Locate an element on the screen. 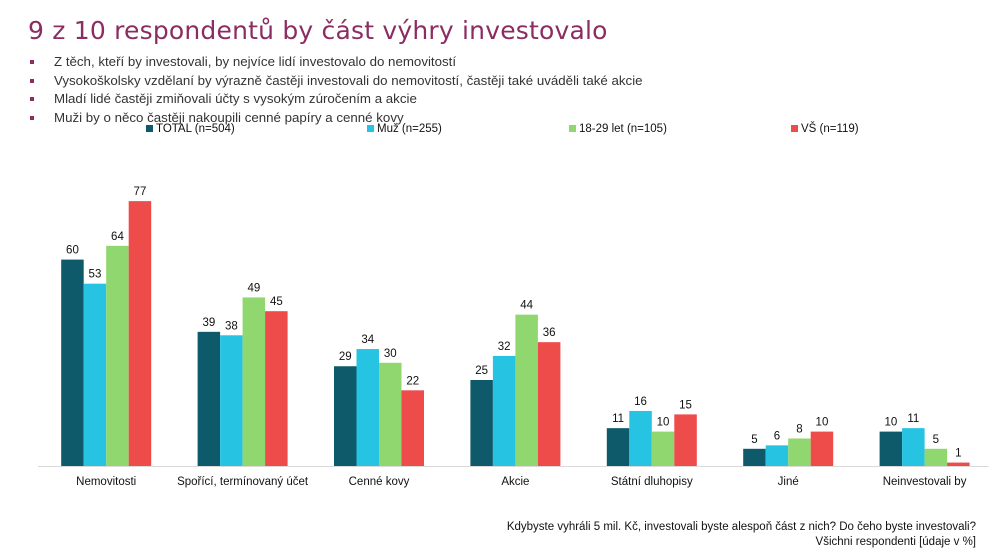 Image resolution: width=996 pixels, height=556 pixels. category-label: Akcie is located at coordinates (515, 482).